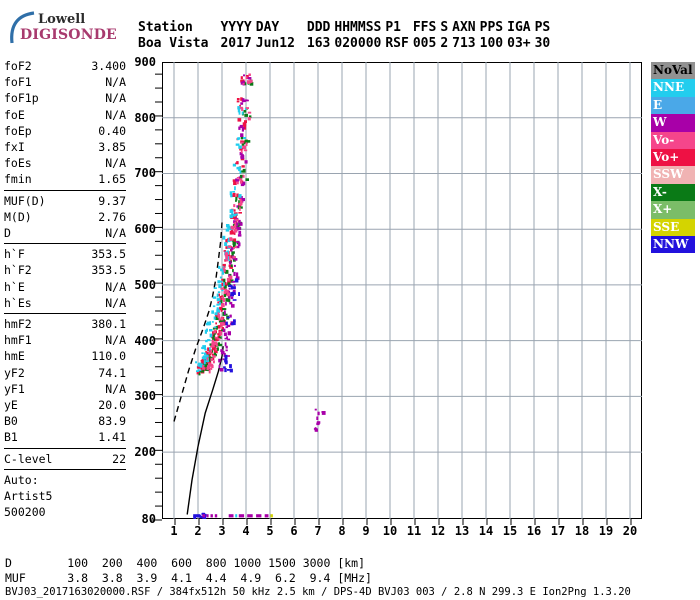 The image size is (700, 600). Describe the element at coordinates (65, 179) in the screenshot. I see `param-row-fmin: fmin 1.65` at that location.